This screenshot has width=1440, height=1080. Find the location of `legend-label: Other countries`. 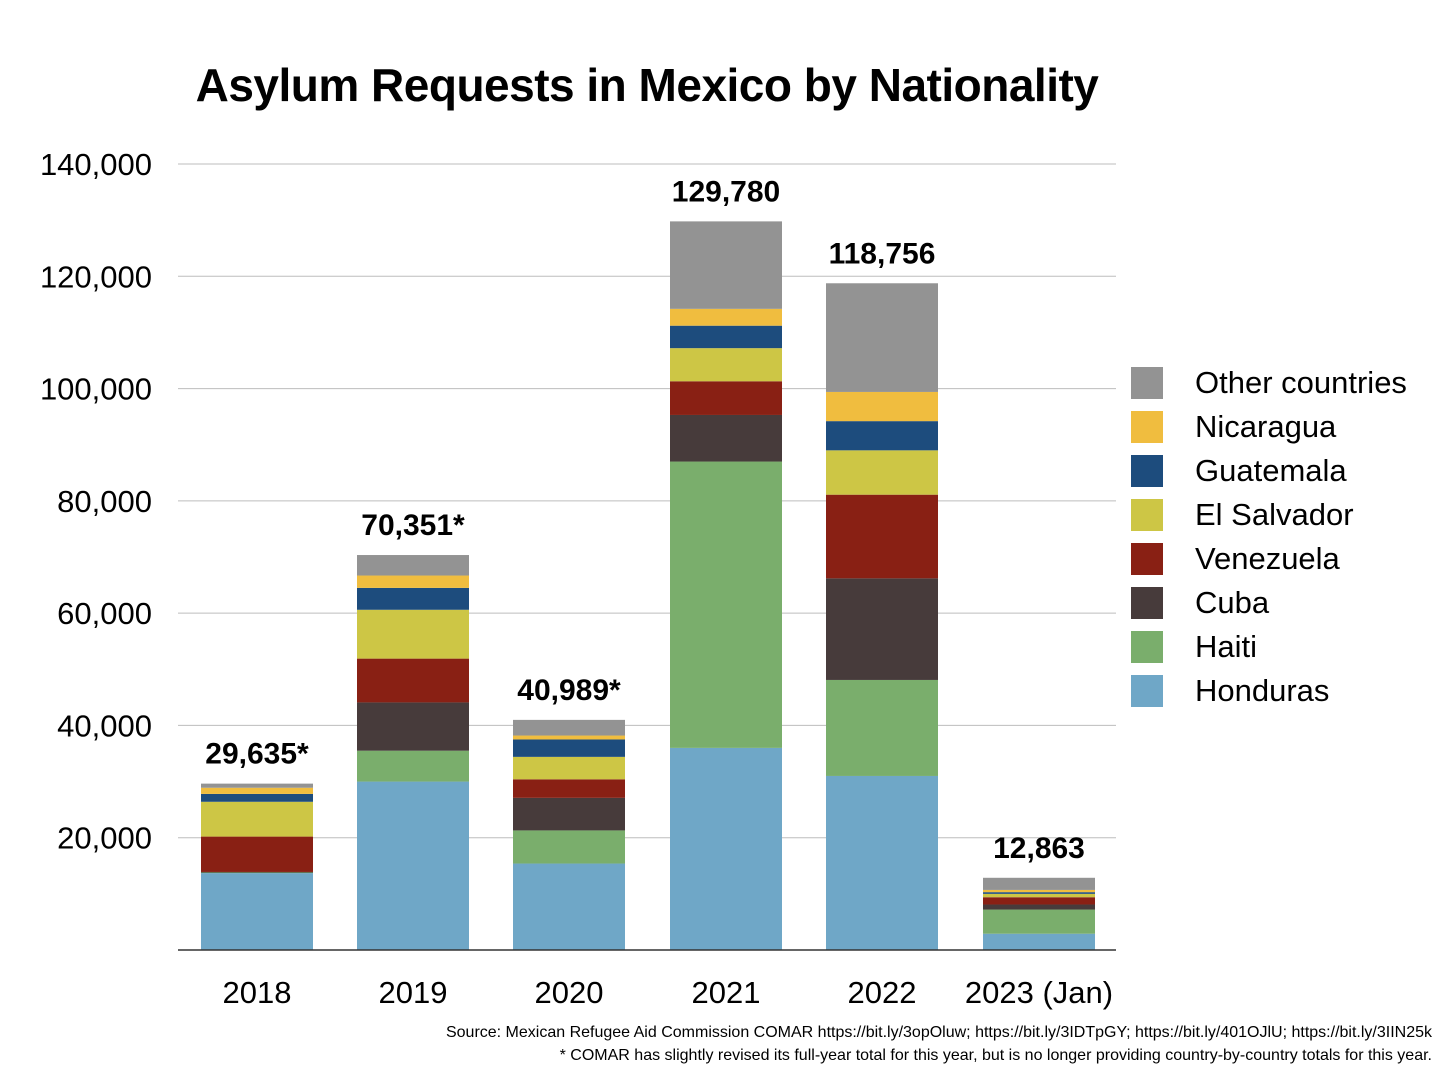

legend-label: Other countries is located at coordinates (1301, 382).